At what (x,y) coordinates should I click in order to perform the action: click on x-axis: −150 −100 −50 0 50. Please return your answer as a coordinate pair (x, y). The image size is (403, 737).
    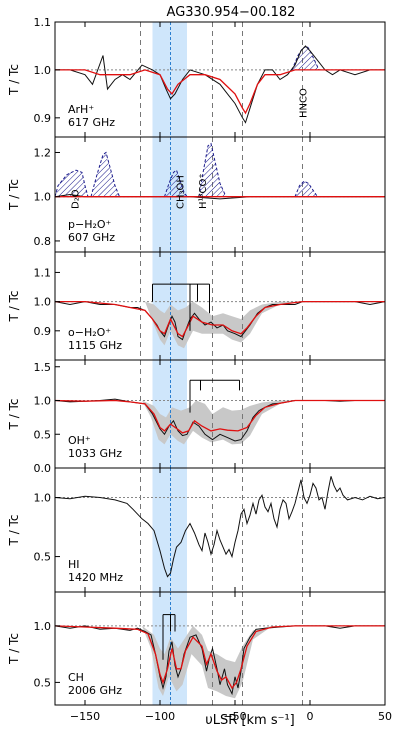
    Looking at the image, I should click on (231, 716).